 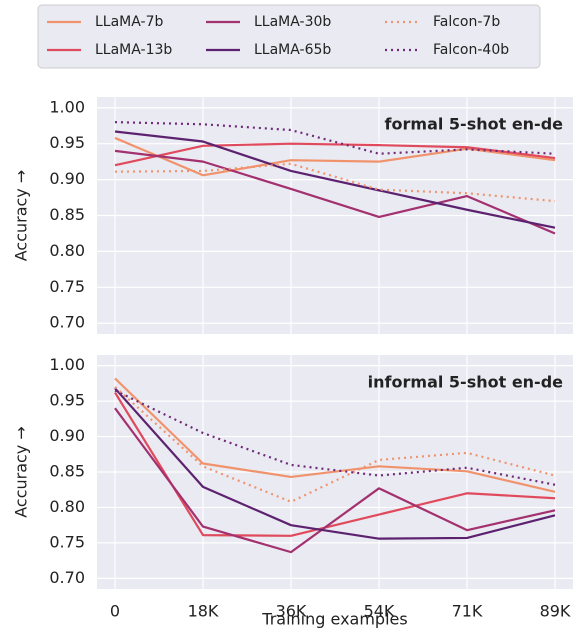 I want to click on x-tick-label: 36K, so click(x=291, y=611).